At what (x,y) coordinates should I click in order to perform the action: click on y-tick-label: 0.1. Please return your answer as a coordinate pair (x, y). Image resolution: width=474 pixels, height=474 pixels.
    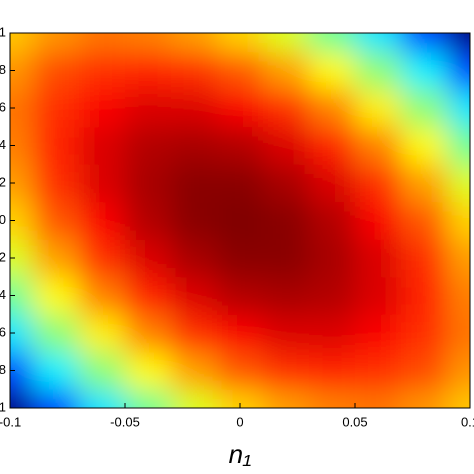
    Looking at the image, I should click on (3, 31).